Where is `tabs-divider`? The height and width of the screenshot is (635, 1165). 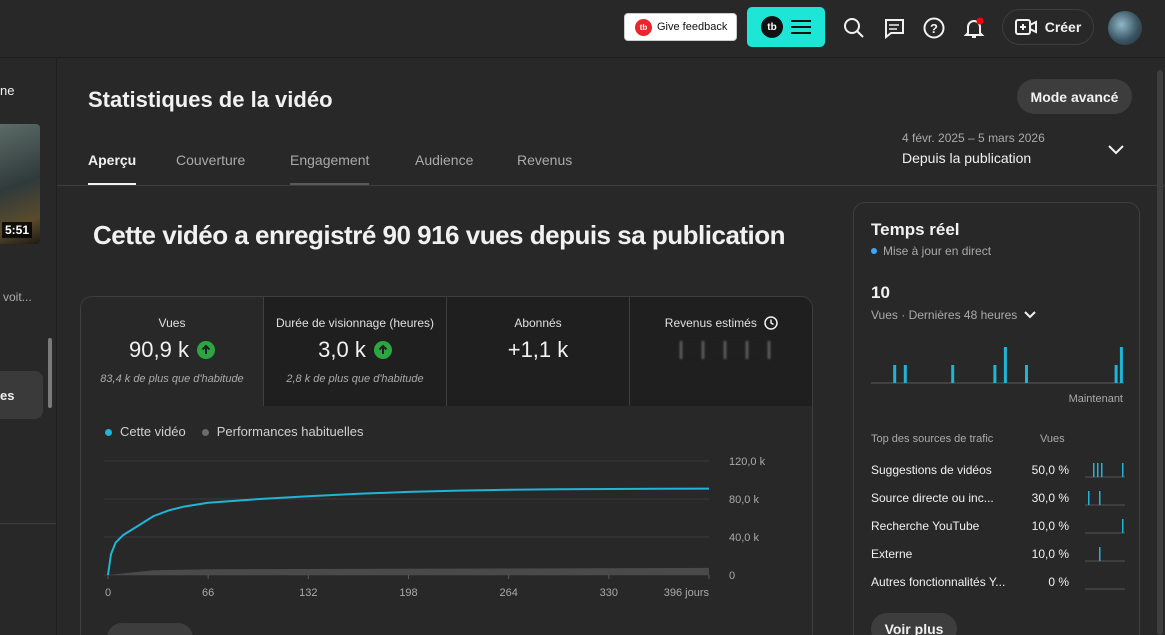 tabs-divider is located at coordinates (611, 185).